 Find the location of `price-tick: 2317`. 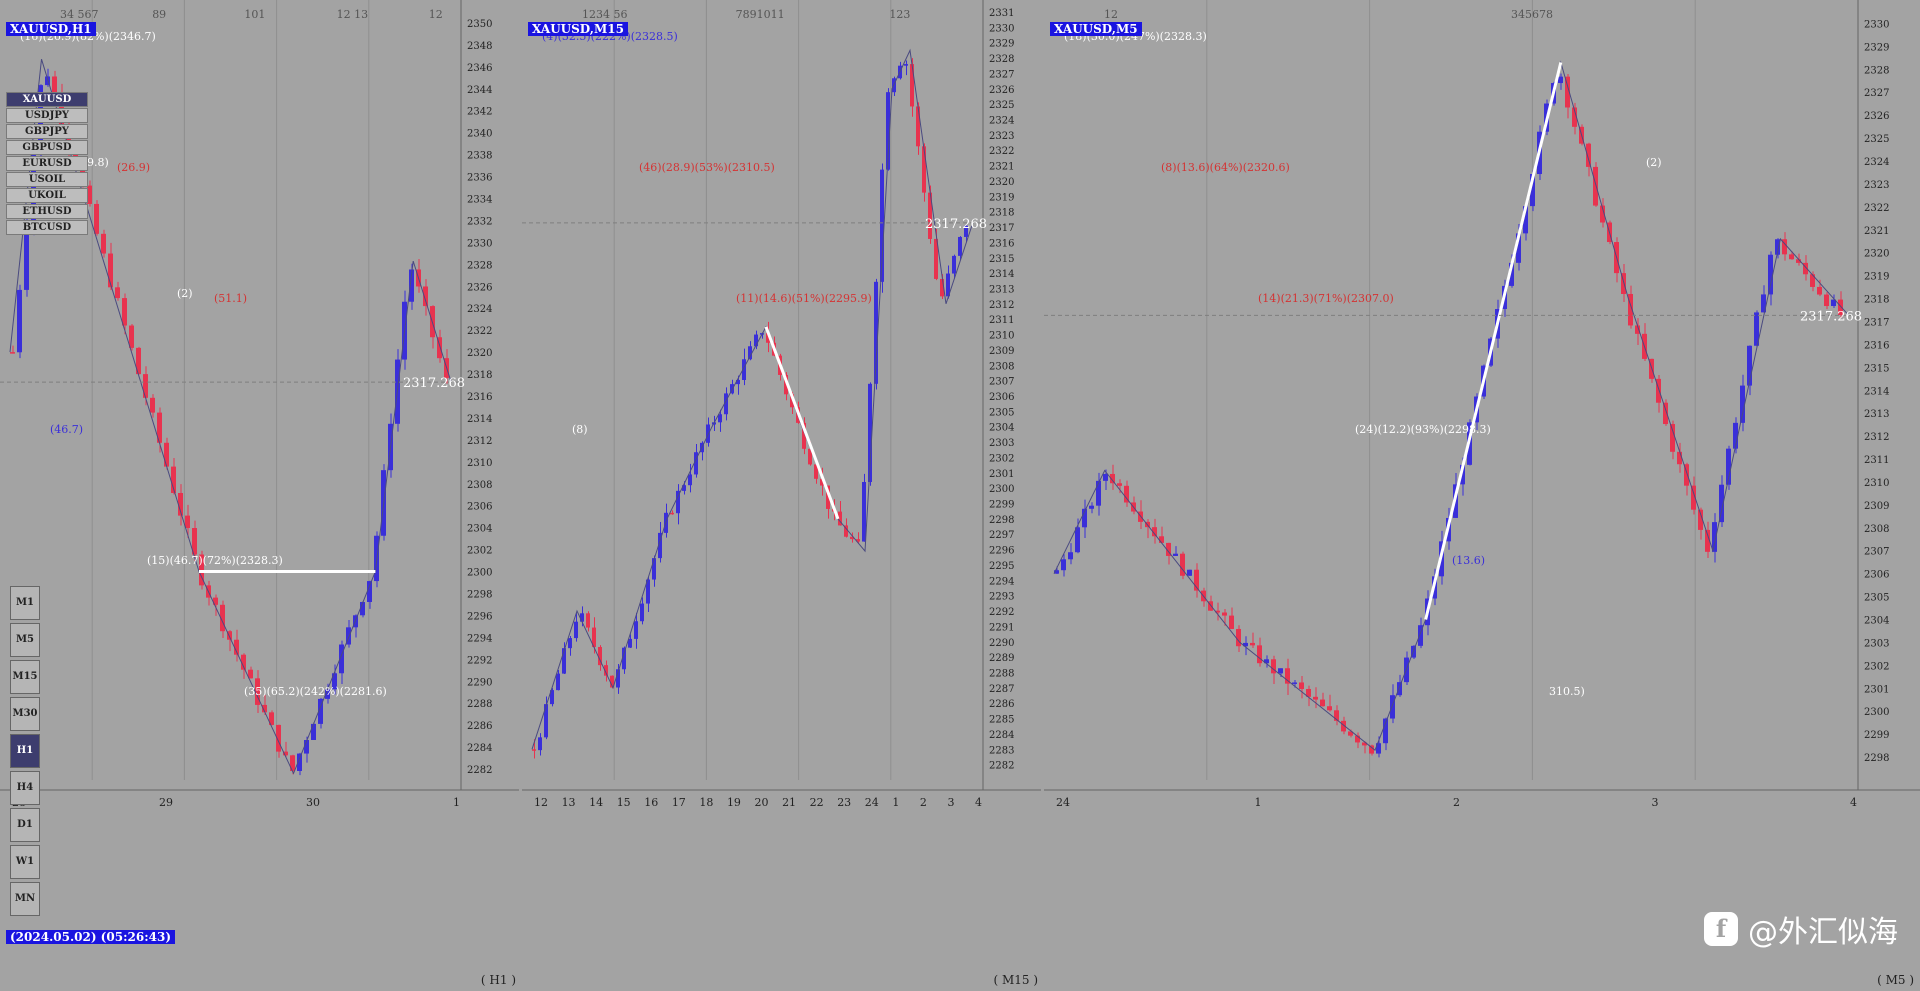

price-tick: 2317 is located at coordinates (1001, 228).